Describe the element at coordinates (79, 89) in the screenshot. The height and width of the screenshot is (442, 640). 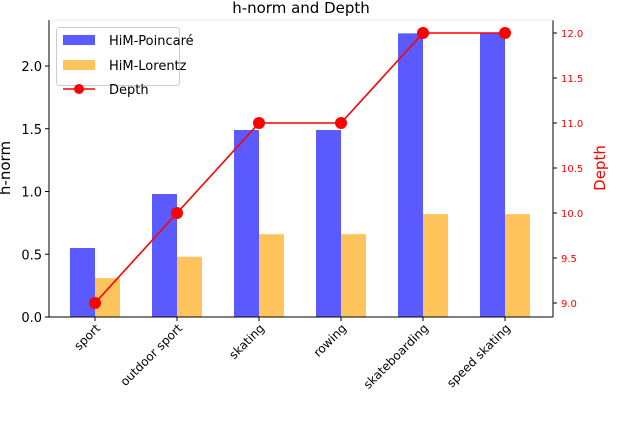
I see `legend-marker-depth` at that location.